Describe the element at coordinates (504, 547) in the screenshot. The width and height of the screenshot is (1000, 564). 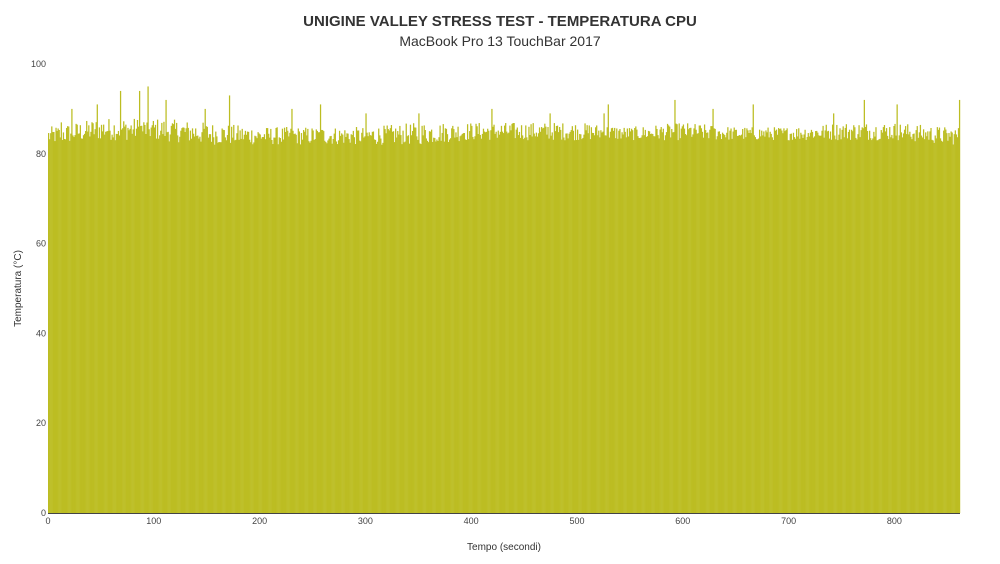
I see `x-axis-title: Tempo (secondi)` at that location.